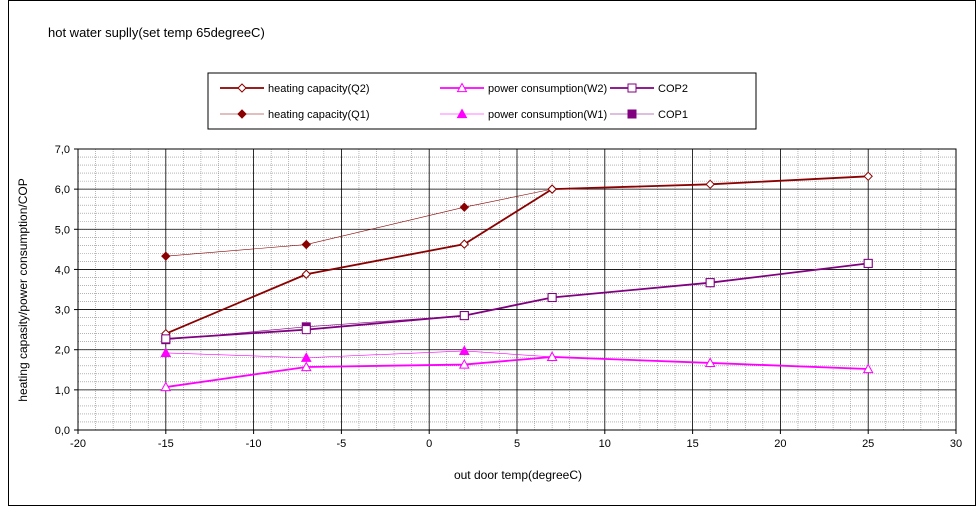 This screenshot has height=511, width=979. What do you see at coordinates (254, 444) in the screenshot?
I see `x-tick-label: -10` at bounding box center [254, 444].